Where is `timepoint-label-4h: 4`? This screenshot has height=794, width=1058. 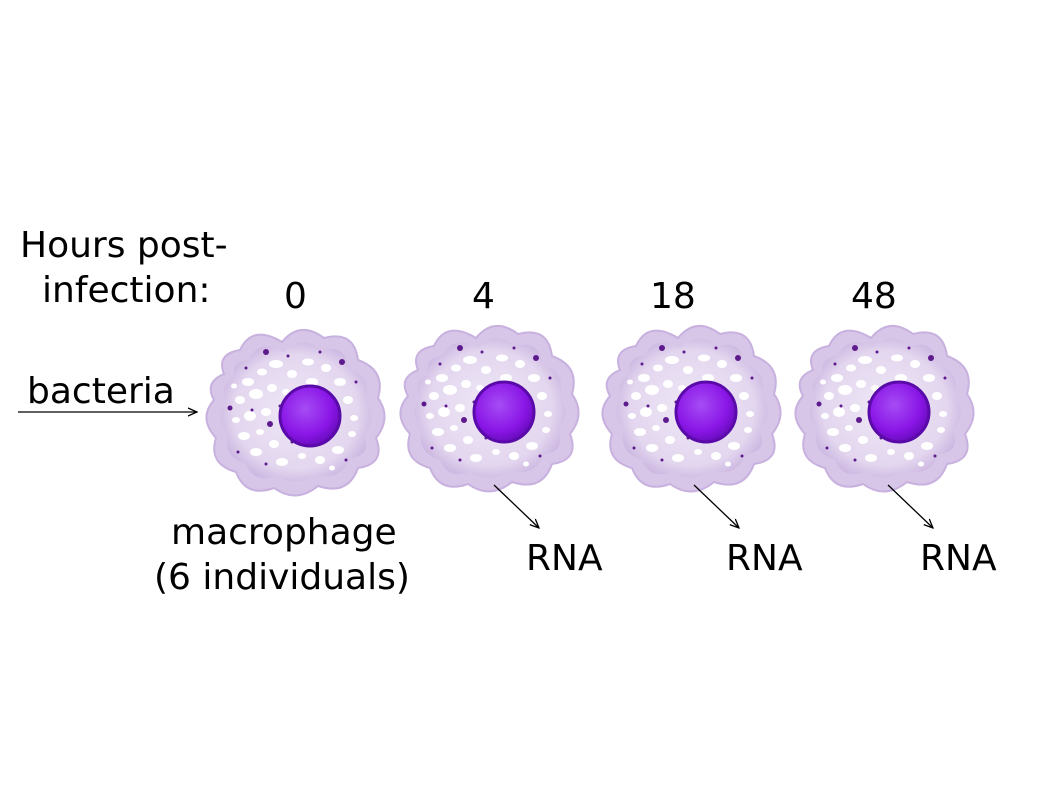
timepoint-label-4h: 4 is located at coordinates (483, 296).